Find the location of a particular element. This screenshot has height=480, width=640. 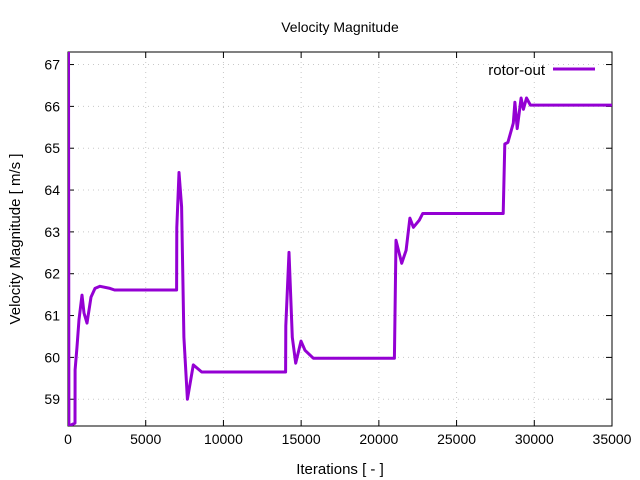

y-tick-label: 63 is located at coordinates (52, 232).